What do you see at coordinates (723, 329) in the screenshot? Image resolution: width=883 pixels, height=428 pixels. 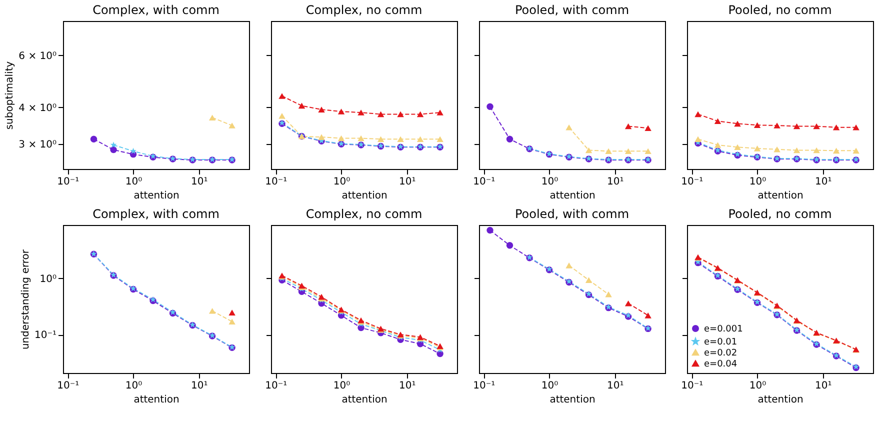 I see `legend-label: e=0.001` at bounding box center [723, 329].